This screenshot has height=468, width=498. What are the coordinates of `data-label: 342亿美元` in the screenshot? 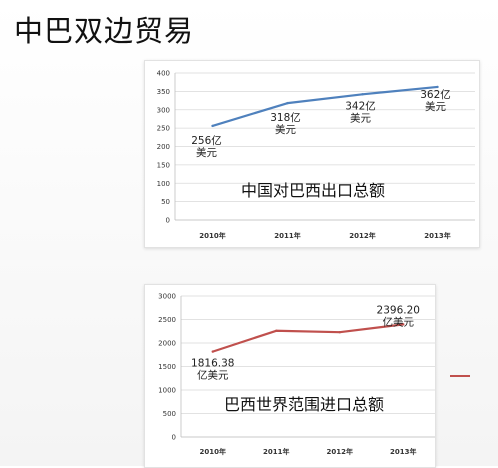 It's located at (360, 111).